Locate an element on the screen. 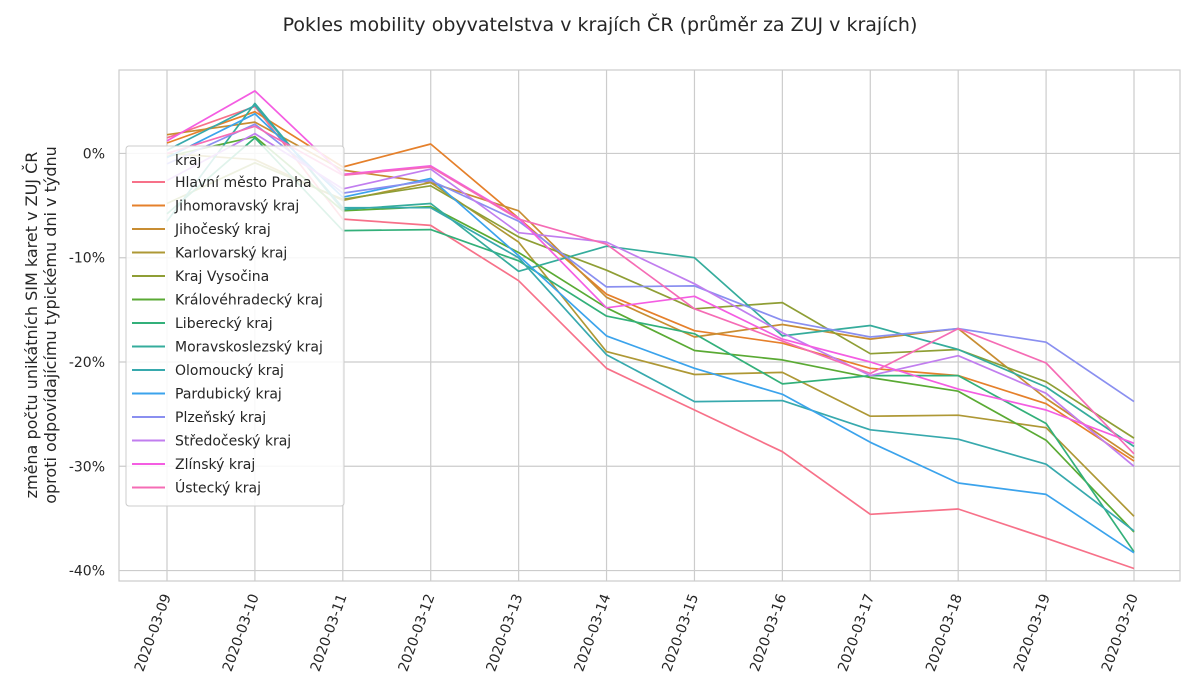 This screenshot has width=1200, height=700. legend-box is located at coordinates (235, 326).